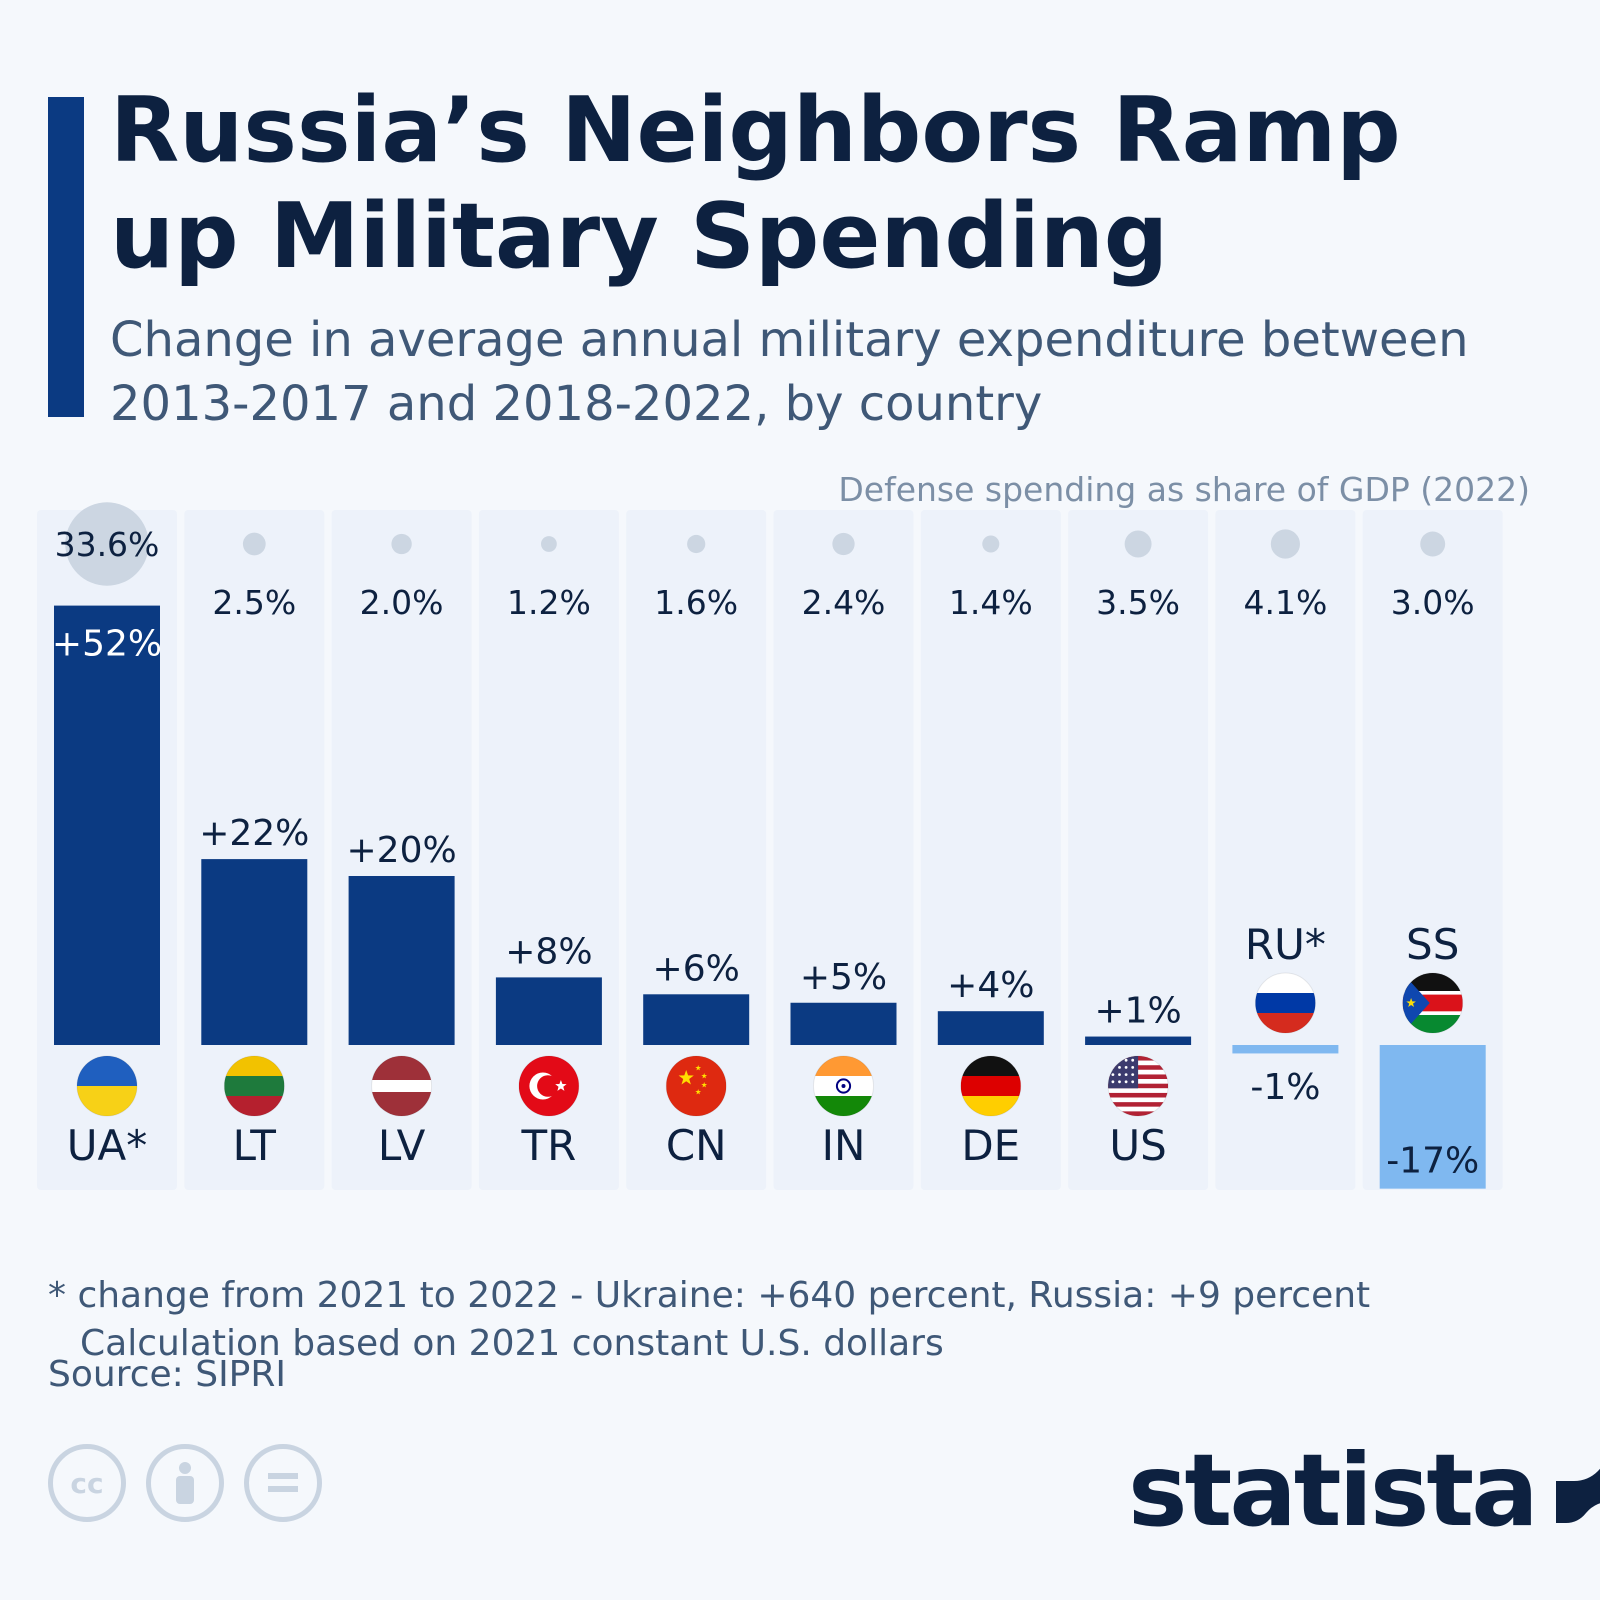 This screenshot has height=1600, width=1600. What do you see at coordinates (1433, 602) in the screenshot?
I see `gdp-label: 3.0%` at bounding box center [1433, 602].